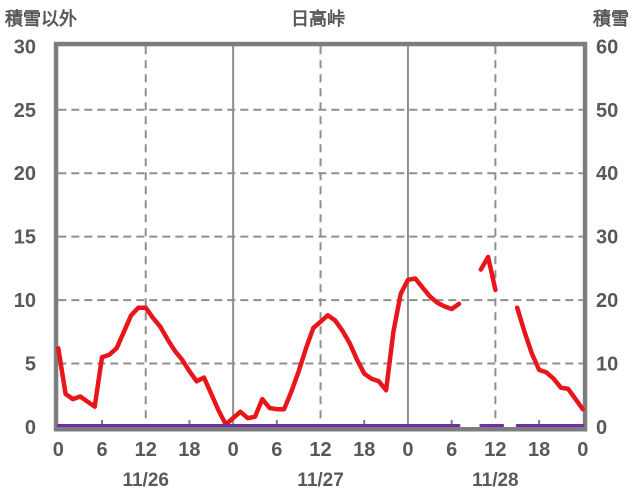 Image resolution: width=636 pixels, height=501 pixels. I want to click on x-hour-label-h66: 18, so click(539, 450).